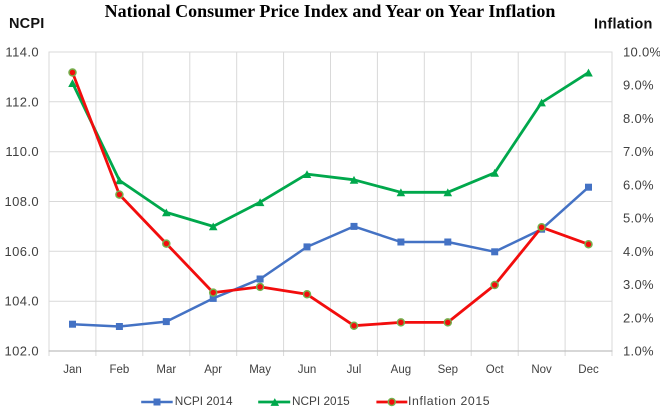 This screenshot has height=417, width=660. I want to click on svg-text: 7.0%, so click(638, 151).